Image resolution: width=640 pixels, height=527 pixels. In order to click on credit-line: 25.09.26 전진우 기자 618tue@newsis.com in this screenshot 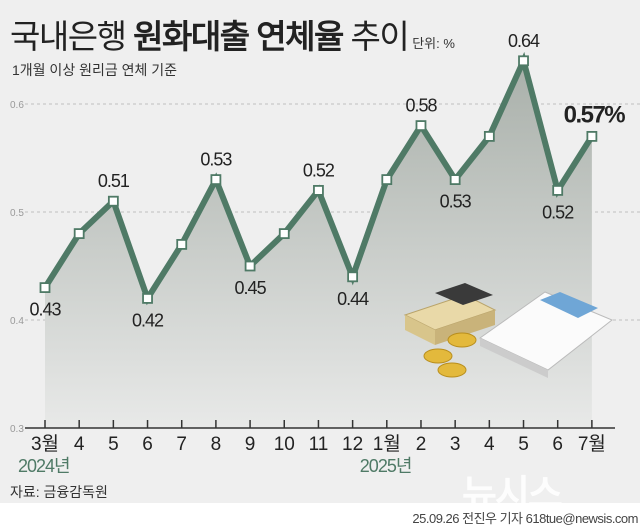, I will do `click(525, 518)`.